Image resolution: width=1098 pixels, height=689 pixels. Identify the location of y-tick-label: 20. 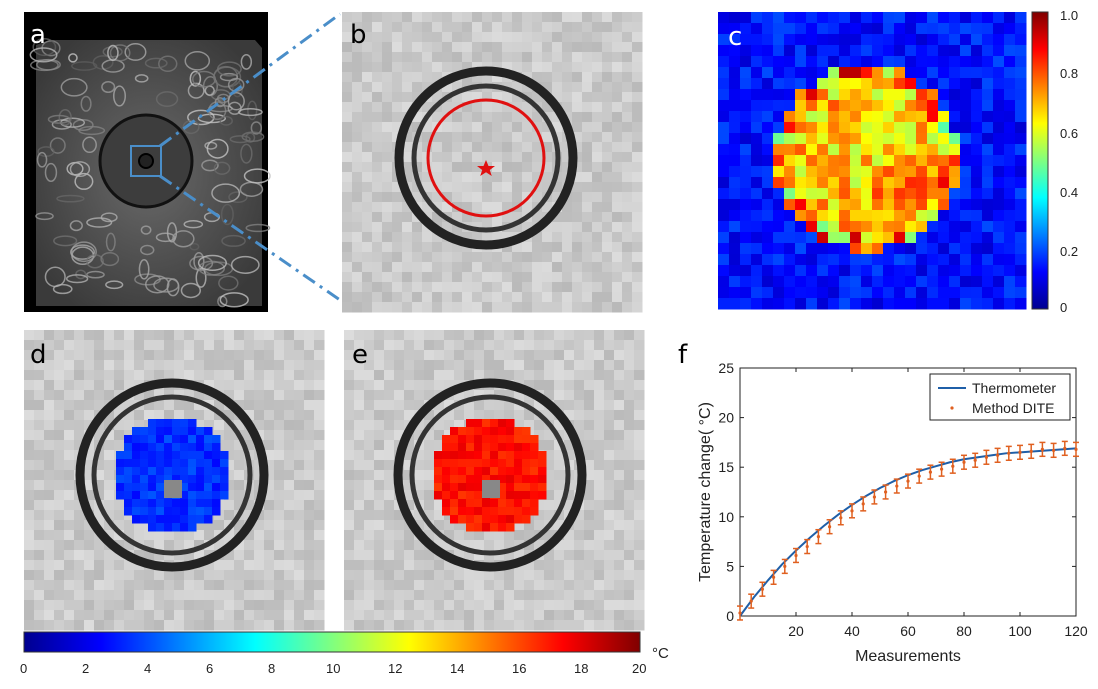
(726, 418).